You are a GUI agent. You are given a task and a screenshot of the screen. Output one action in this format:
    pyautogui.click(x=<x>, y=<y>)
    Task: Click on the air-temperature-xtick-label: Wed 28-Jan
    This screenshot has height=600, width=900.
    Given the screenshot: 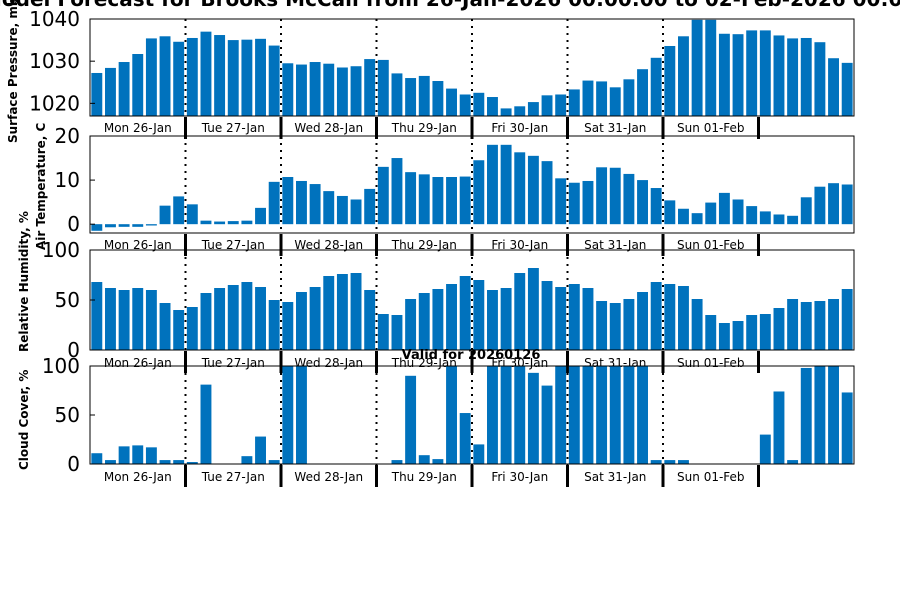 What is the action you would take?
    pyautogui.click(x=328, y=245)
    